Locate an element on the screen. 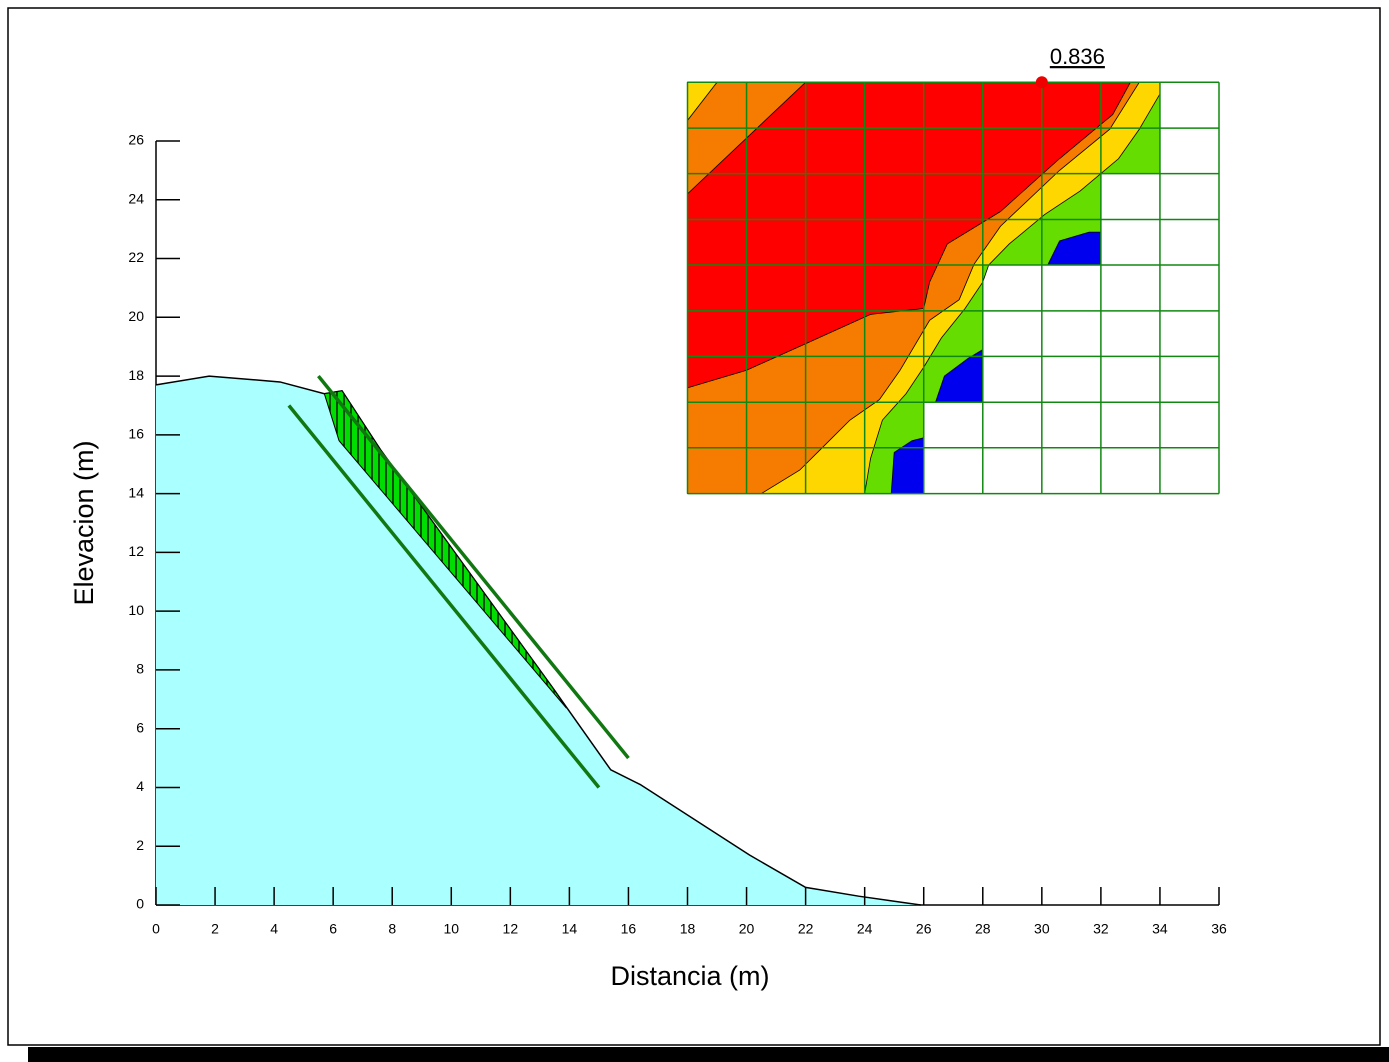 The height and width of the screenshot is (1062, 1389). x-axis-title: Distancia (m) is located at coordinates (689, 976).